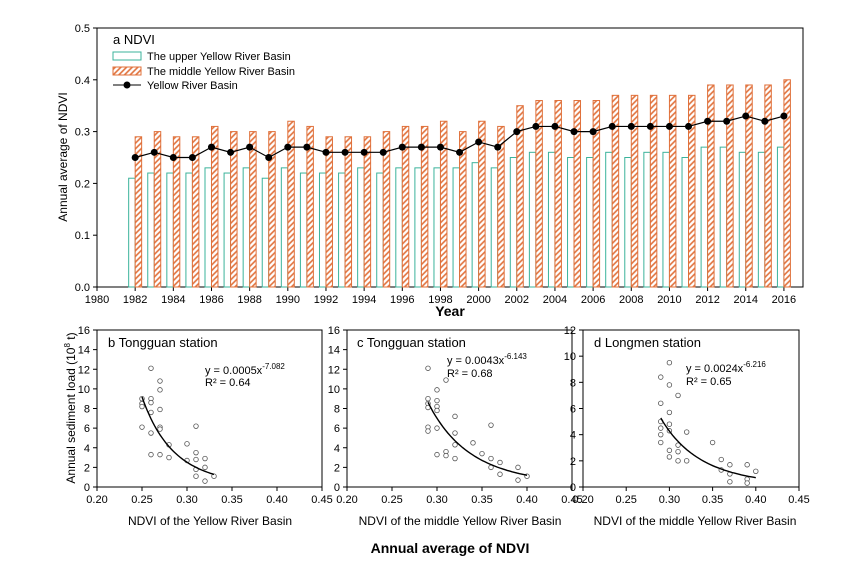 Image resolution: width=865 pixels, height=571 pixels. Describe the element at coordinates (219, 57) in the screenshot. I see `legend-label-upper: The upper Yellow River Basin` at that location.